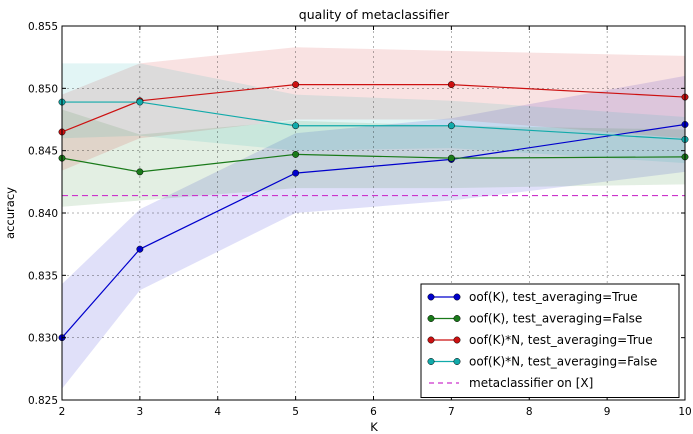  I want to click on x-tick-label: 6, so click(373, 412).